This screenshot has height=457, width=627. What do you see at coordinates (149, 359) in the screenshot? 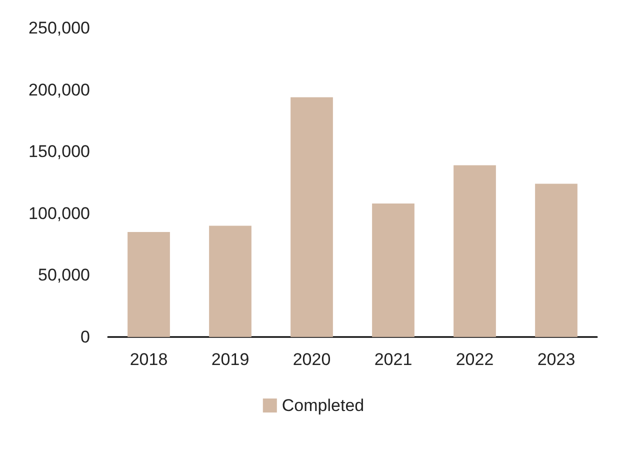
I see `x-tick-label: 2018` at bounding box center [149, 359].